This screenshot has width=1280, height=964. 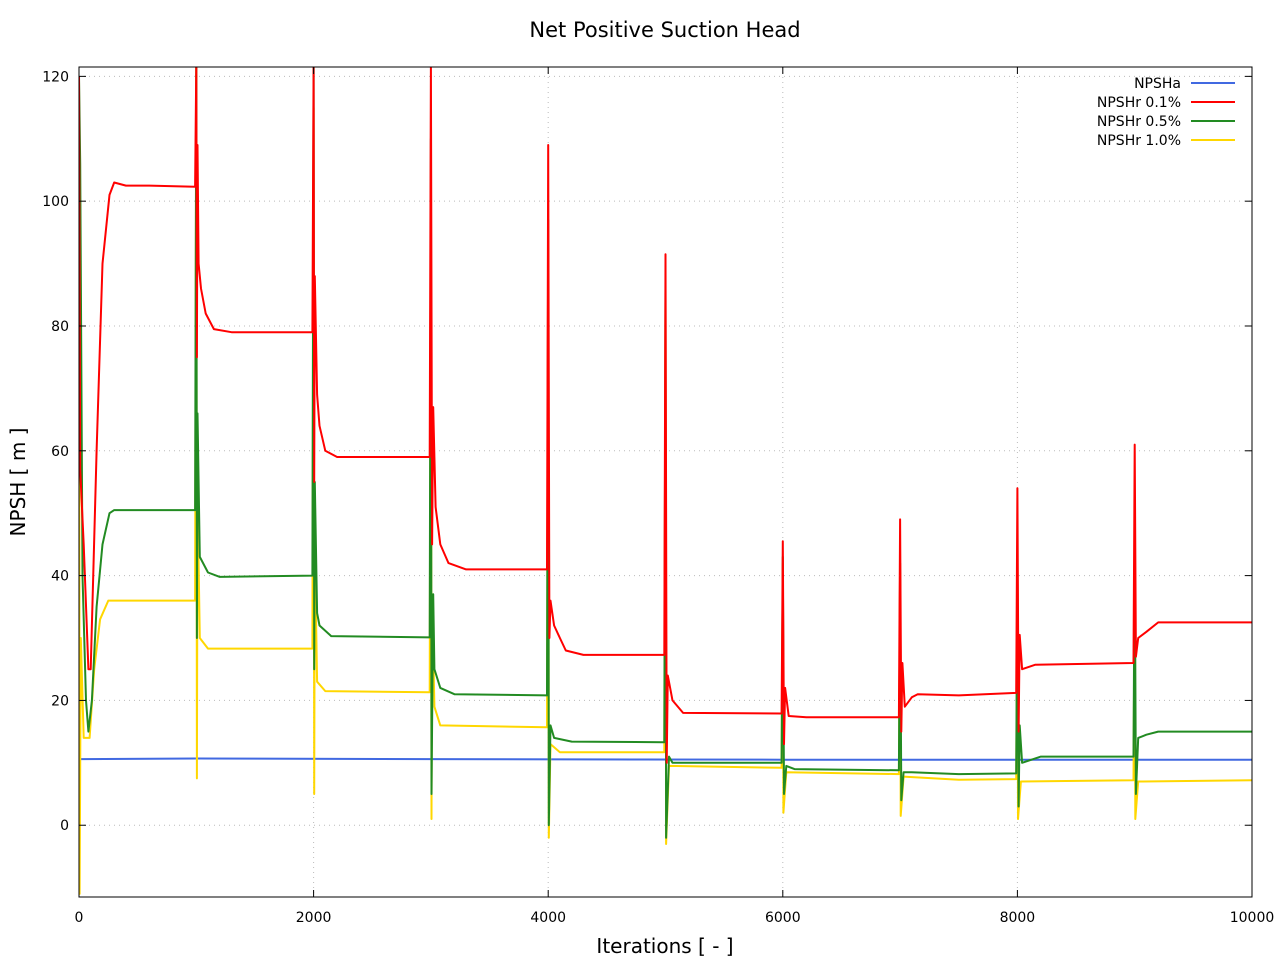 I want to click on y-tick-label: 80, so click(x=60, y=327).